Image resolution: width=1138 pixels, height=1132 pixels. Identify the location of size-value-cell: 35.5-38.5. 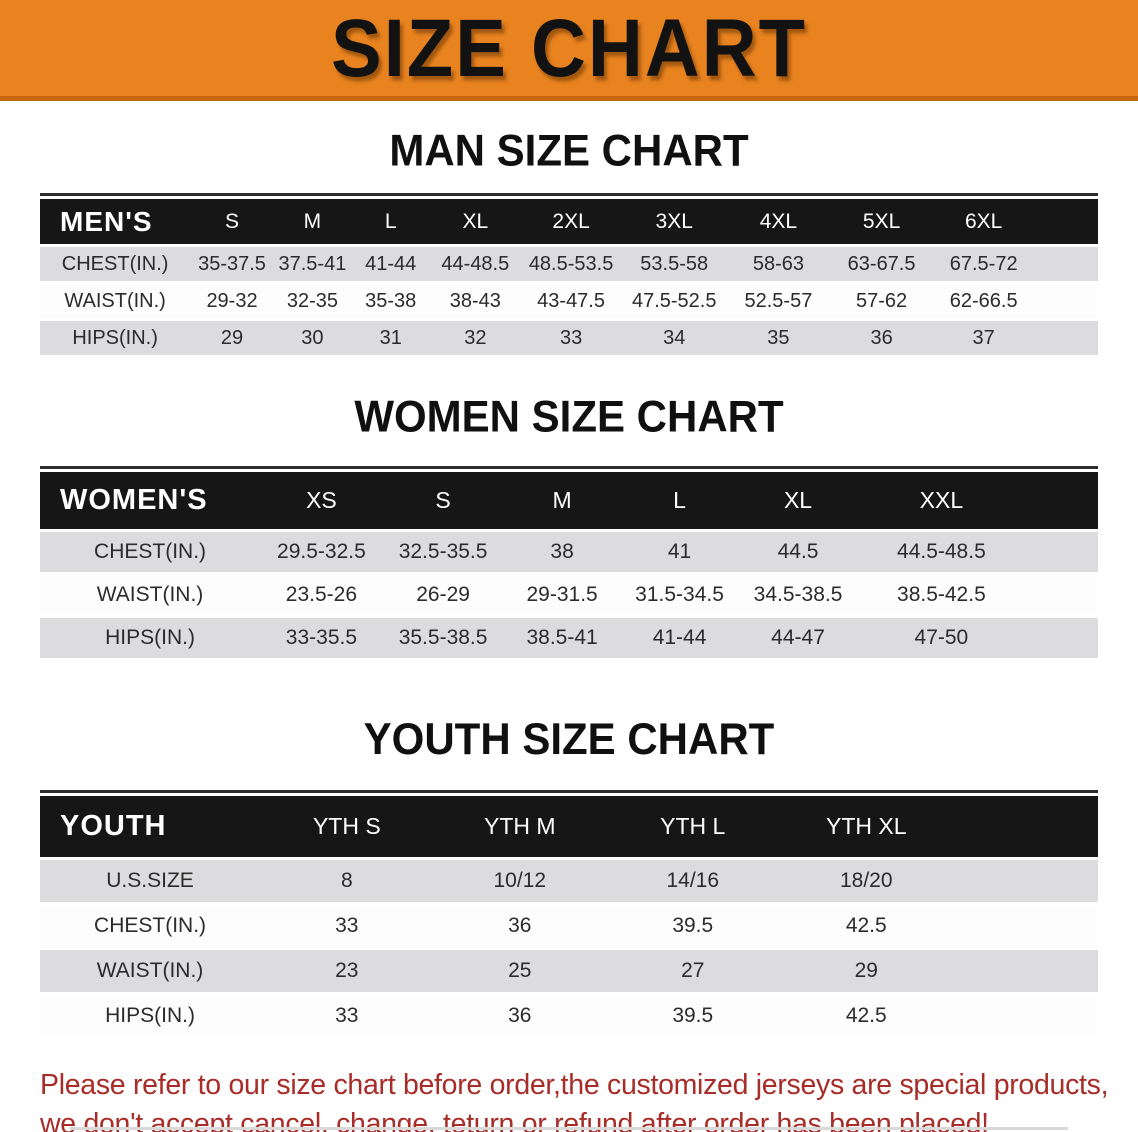
(443, 638).